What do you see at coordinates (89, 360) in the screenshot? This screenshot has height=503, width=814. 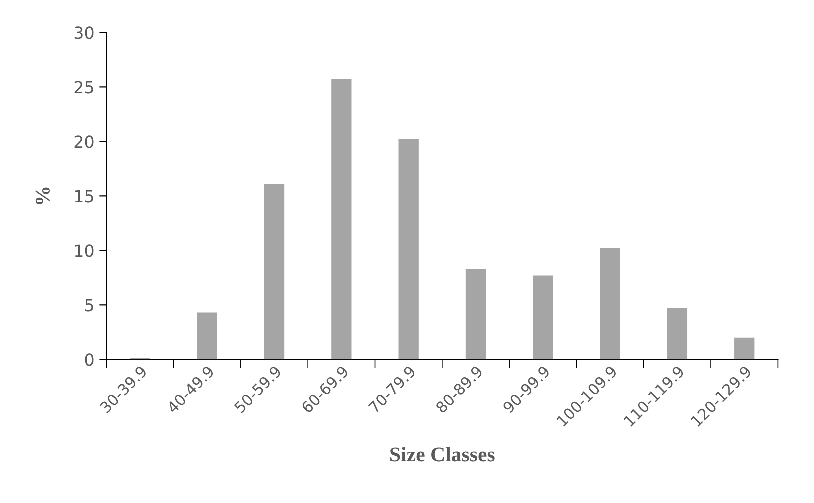 I see `y-tick-label: 0` at bounding box center [89, 360].